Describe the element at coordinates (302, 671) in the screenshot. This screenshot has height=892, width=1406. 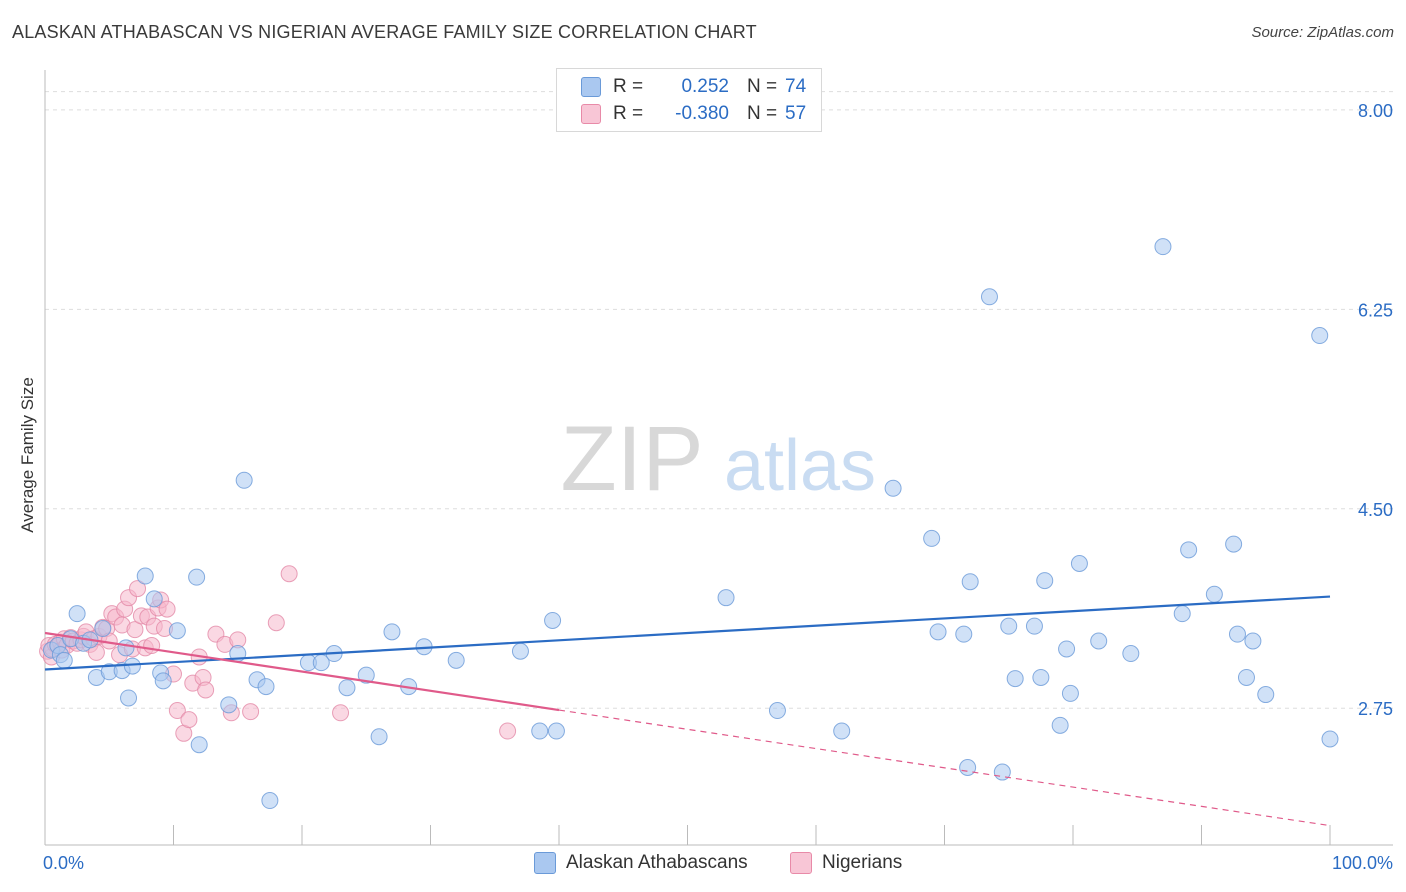
I see `nigerians-trend-line` at that location.